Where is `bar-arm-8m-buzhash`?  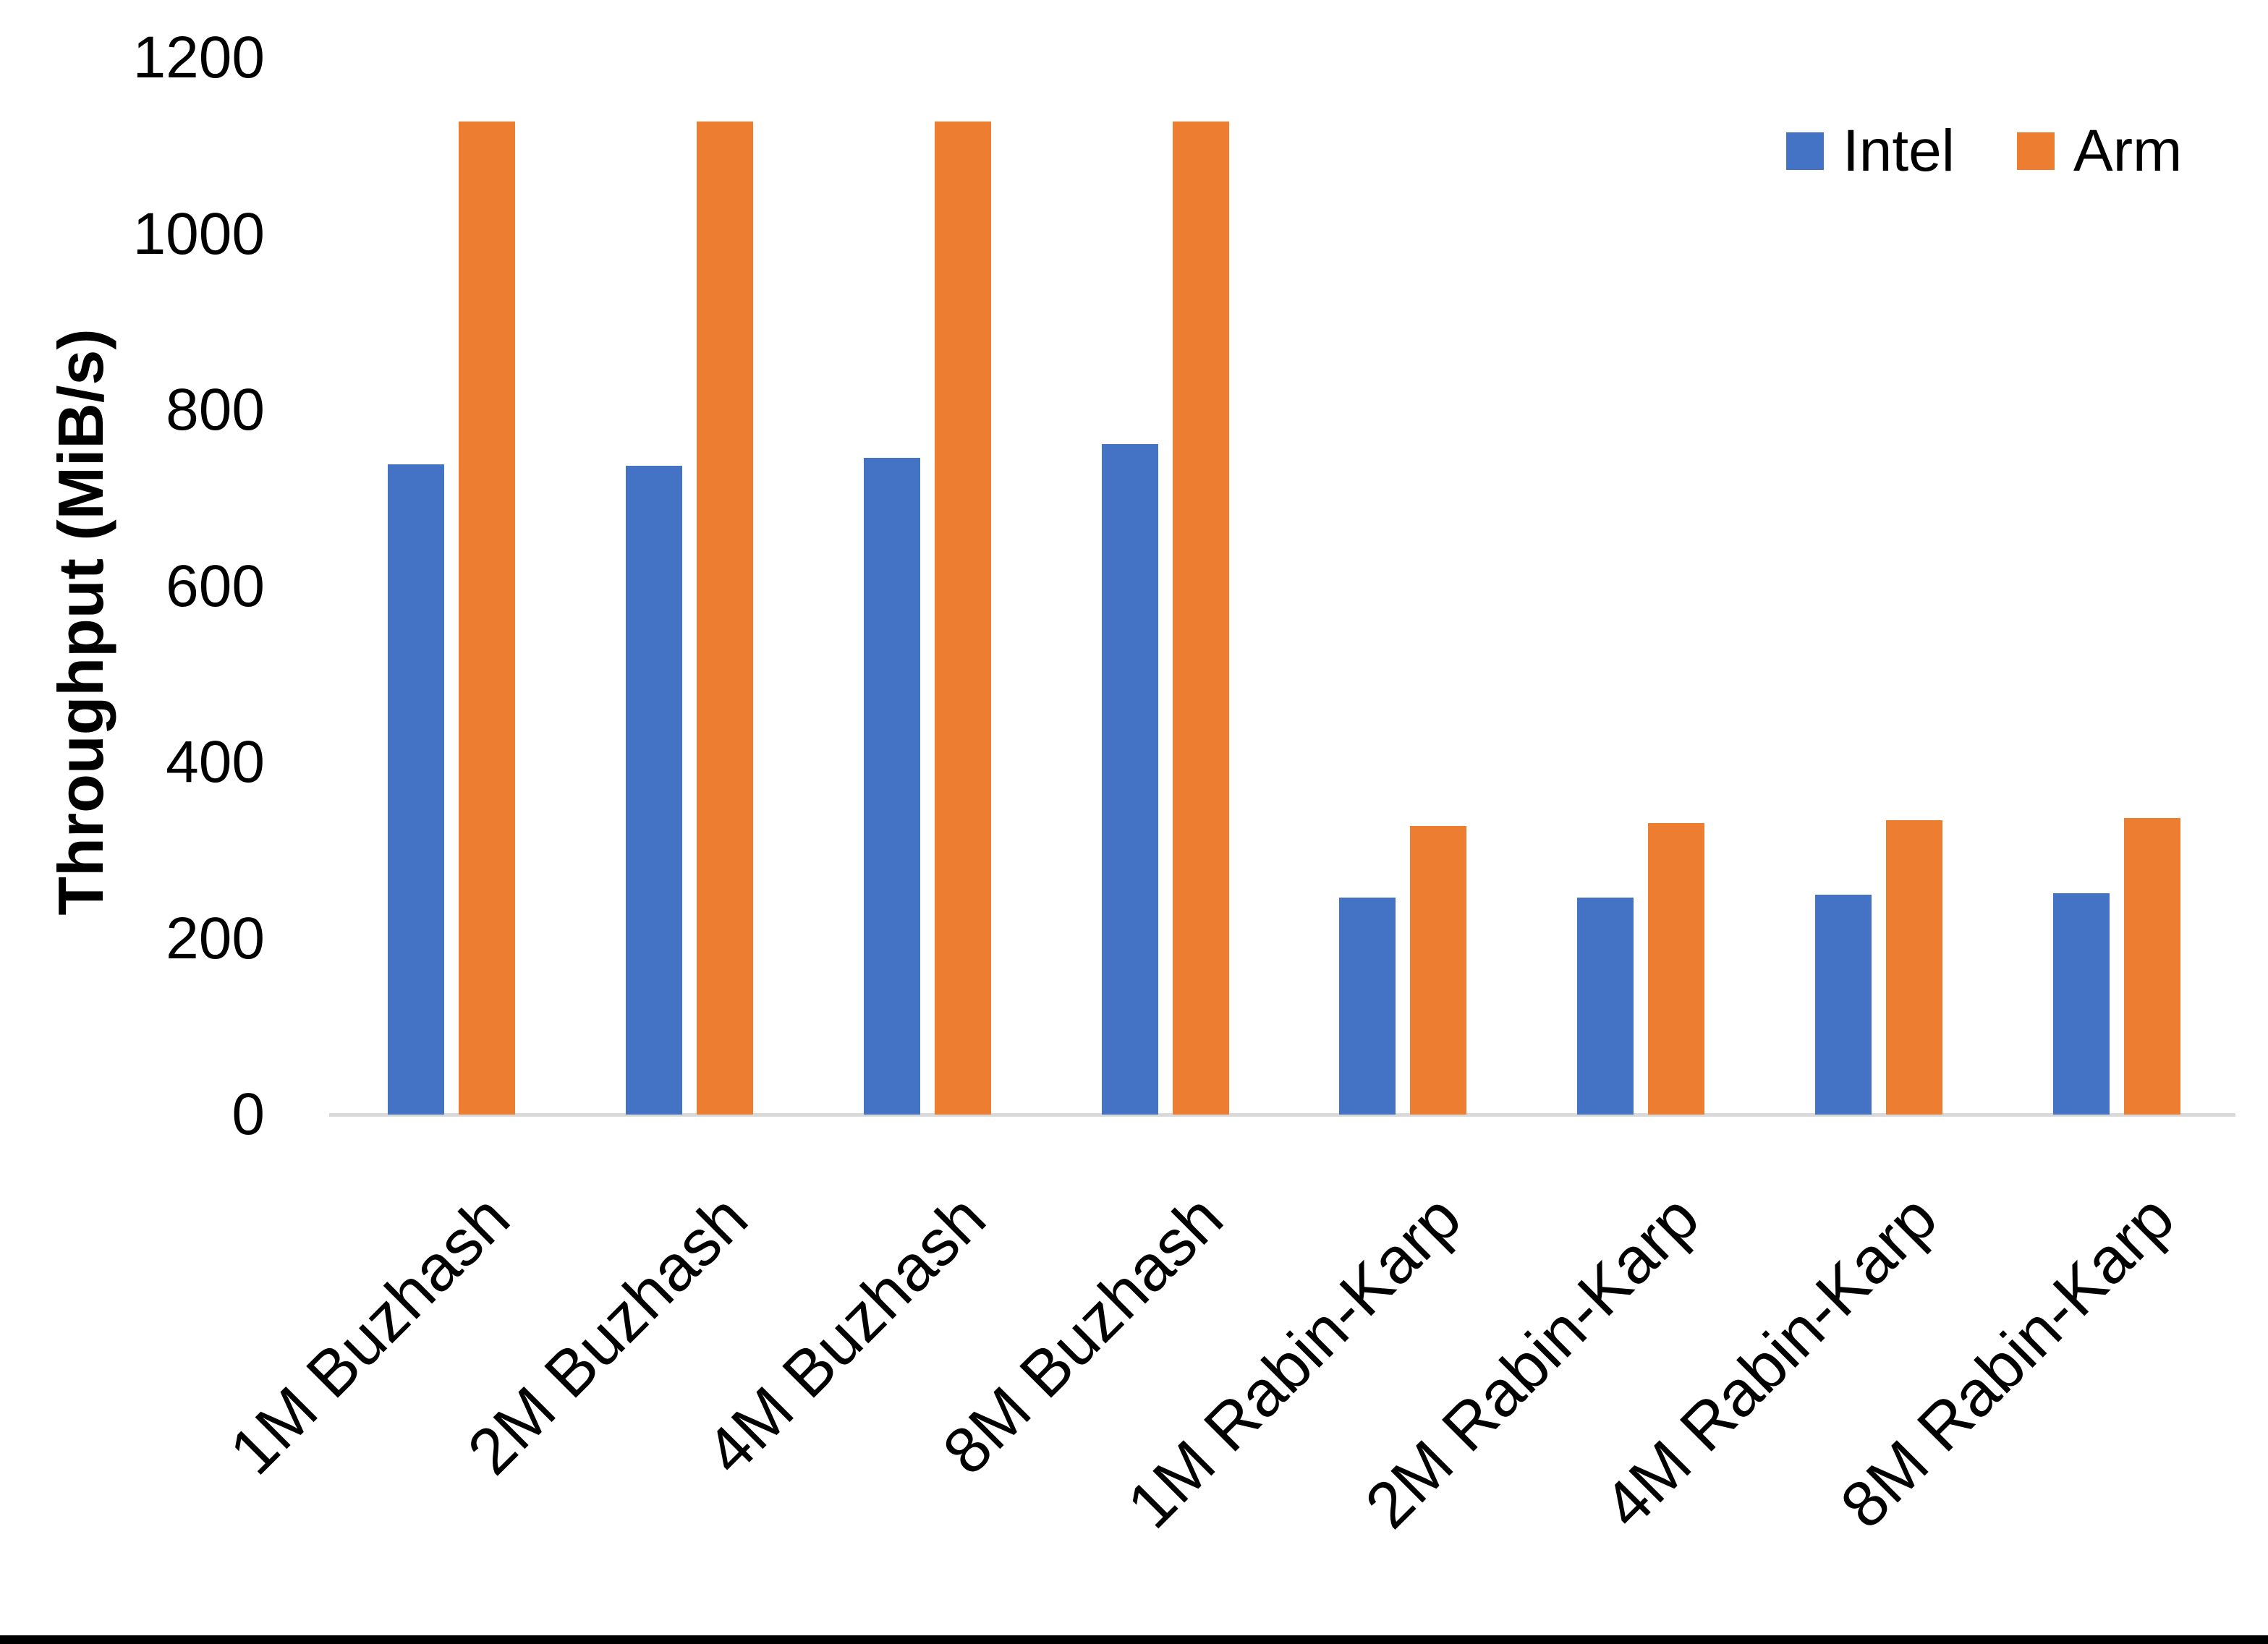
bar-arm-8m-buzhash is located at coordinates (1200, 618).